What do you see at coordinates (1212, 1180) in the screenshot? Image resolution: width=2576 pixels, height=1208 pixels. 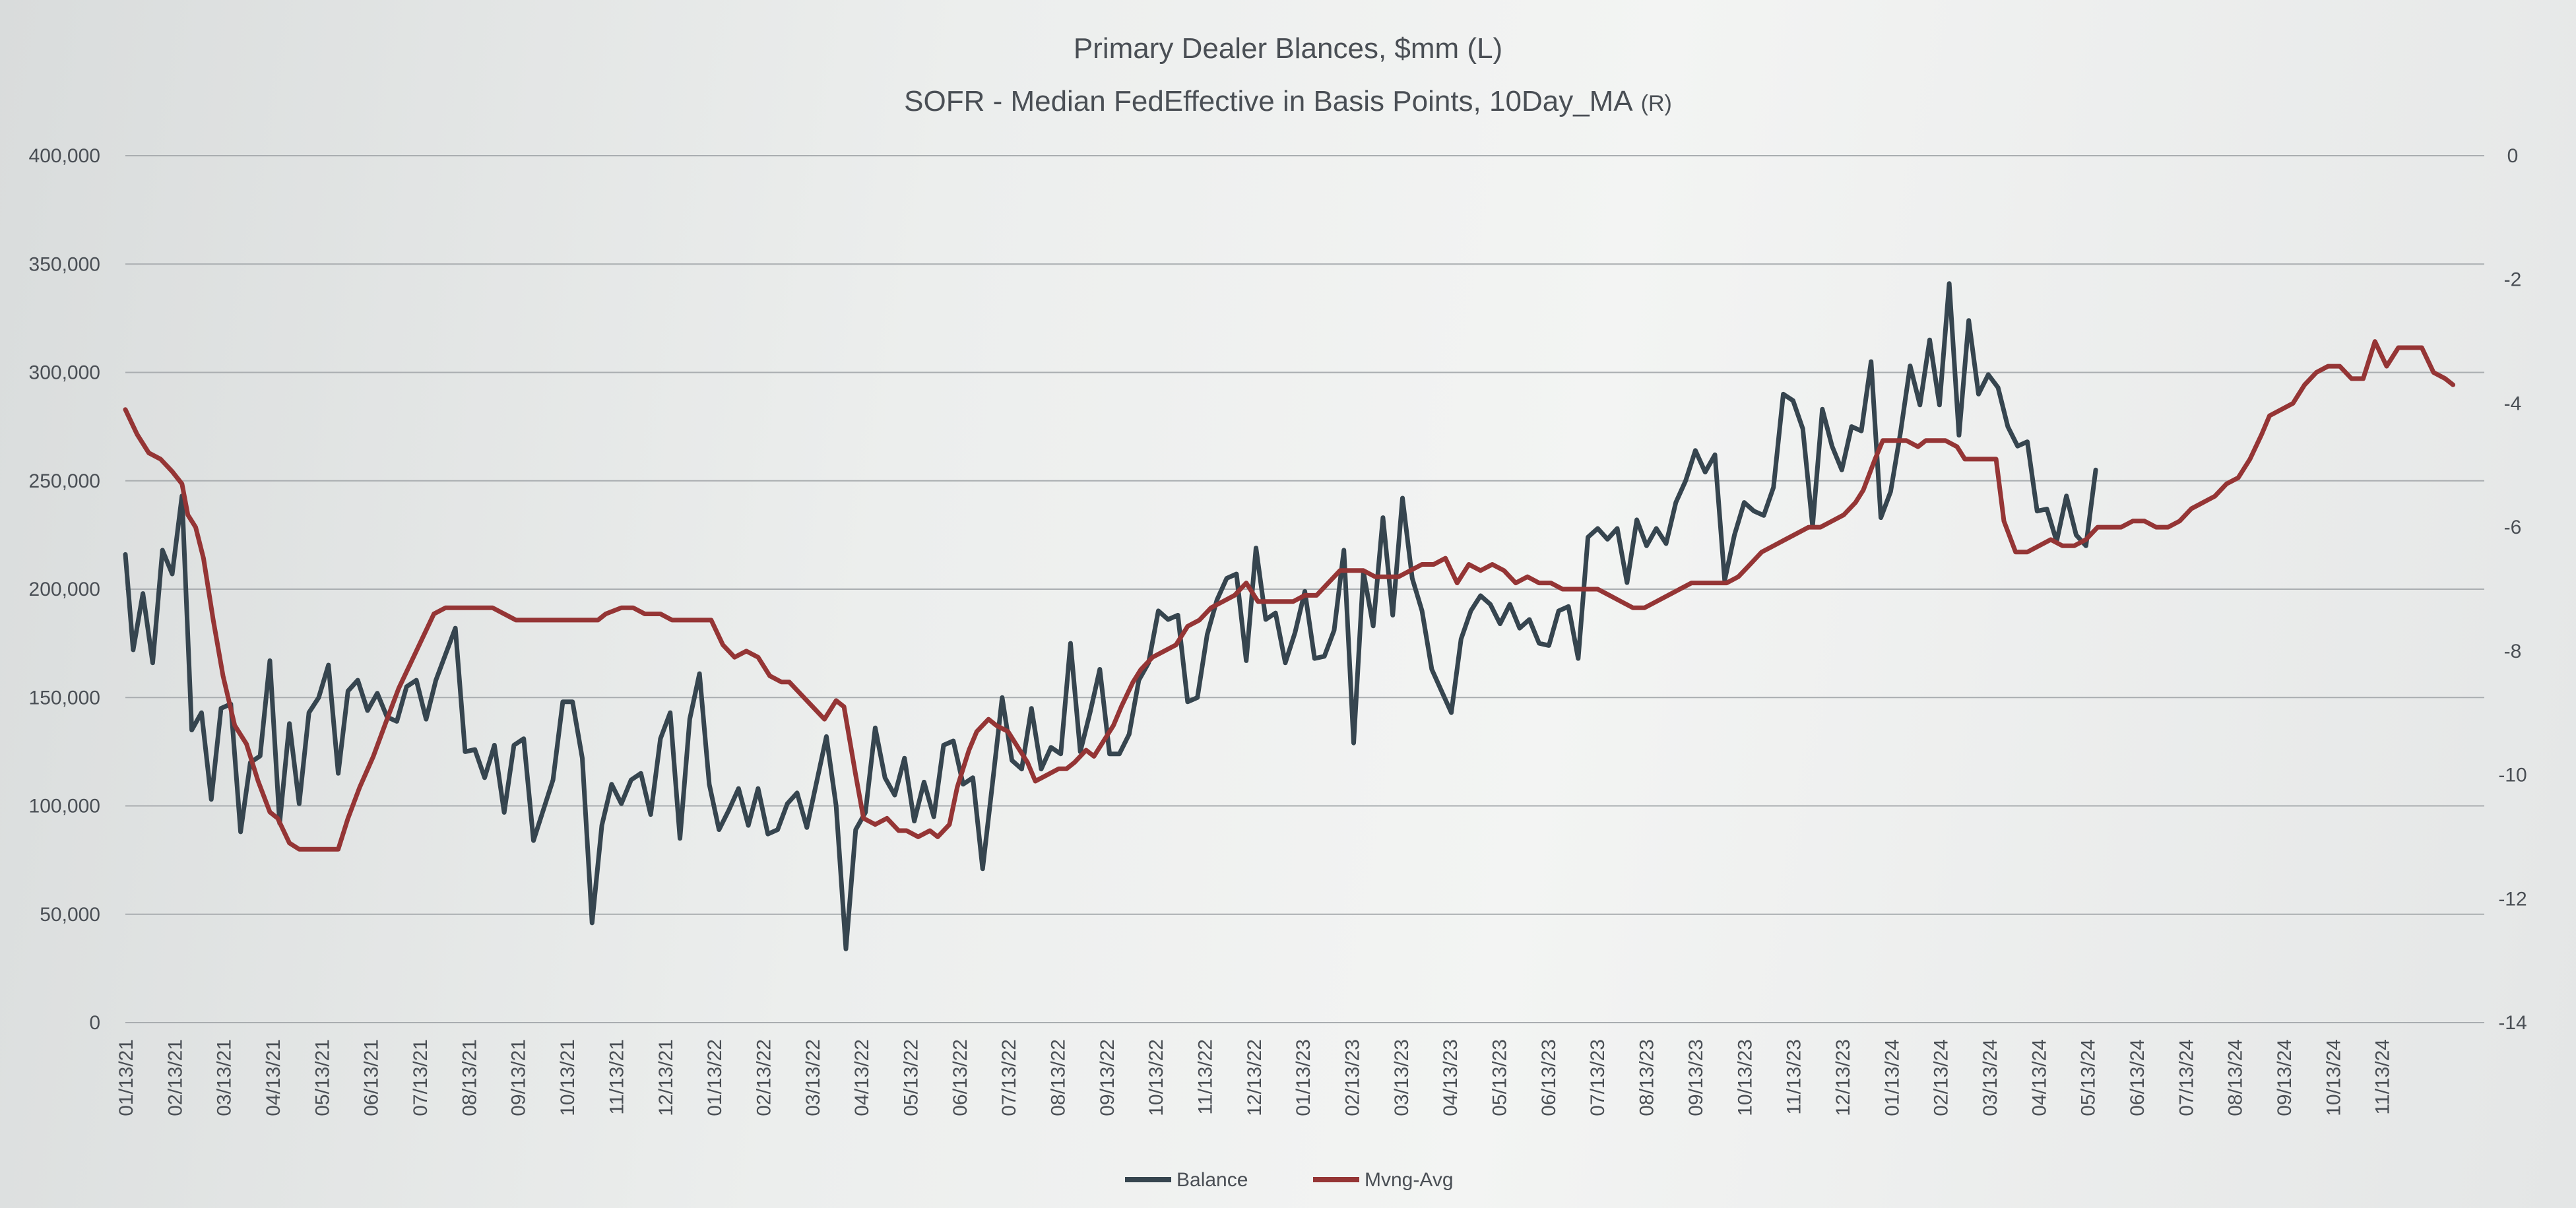 I see `legend-label-balance: Balance` at bounding box center [1212, 1180].